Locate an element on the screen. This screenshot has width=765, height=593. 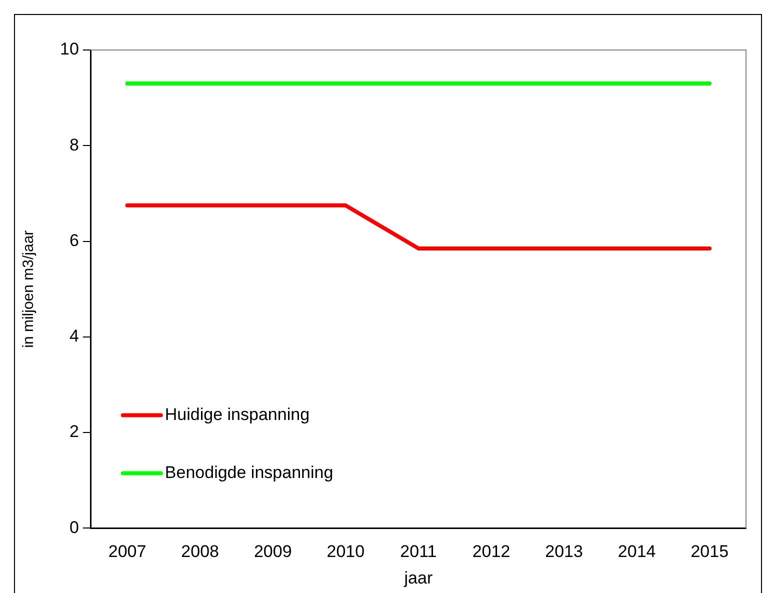
x-tick-label: 2011 is located at coordinates (418, 552).